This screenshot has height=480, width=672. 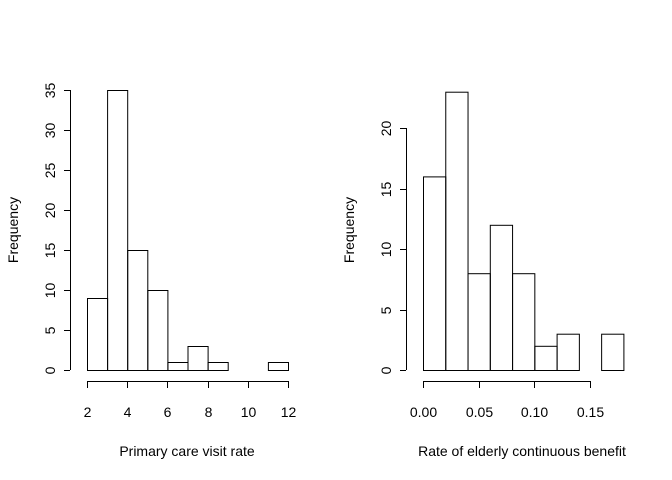 I want to click on y-axis: 0 5 10 15 20, so click(x=392, y=247).